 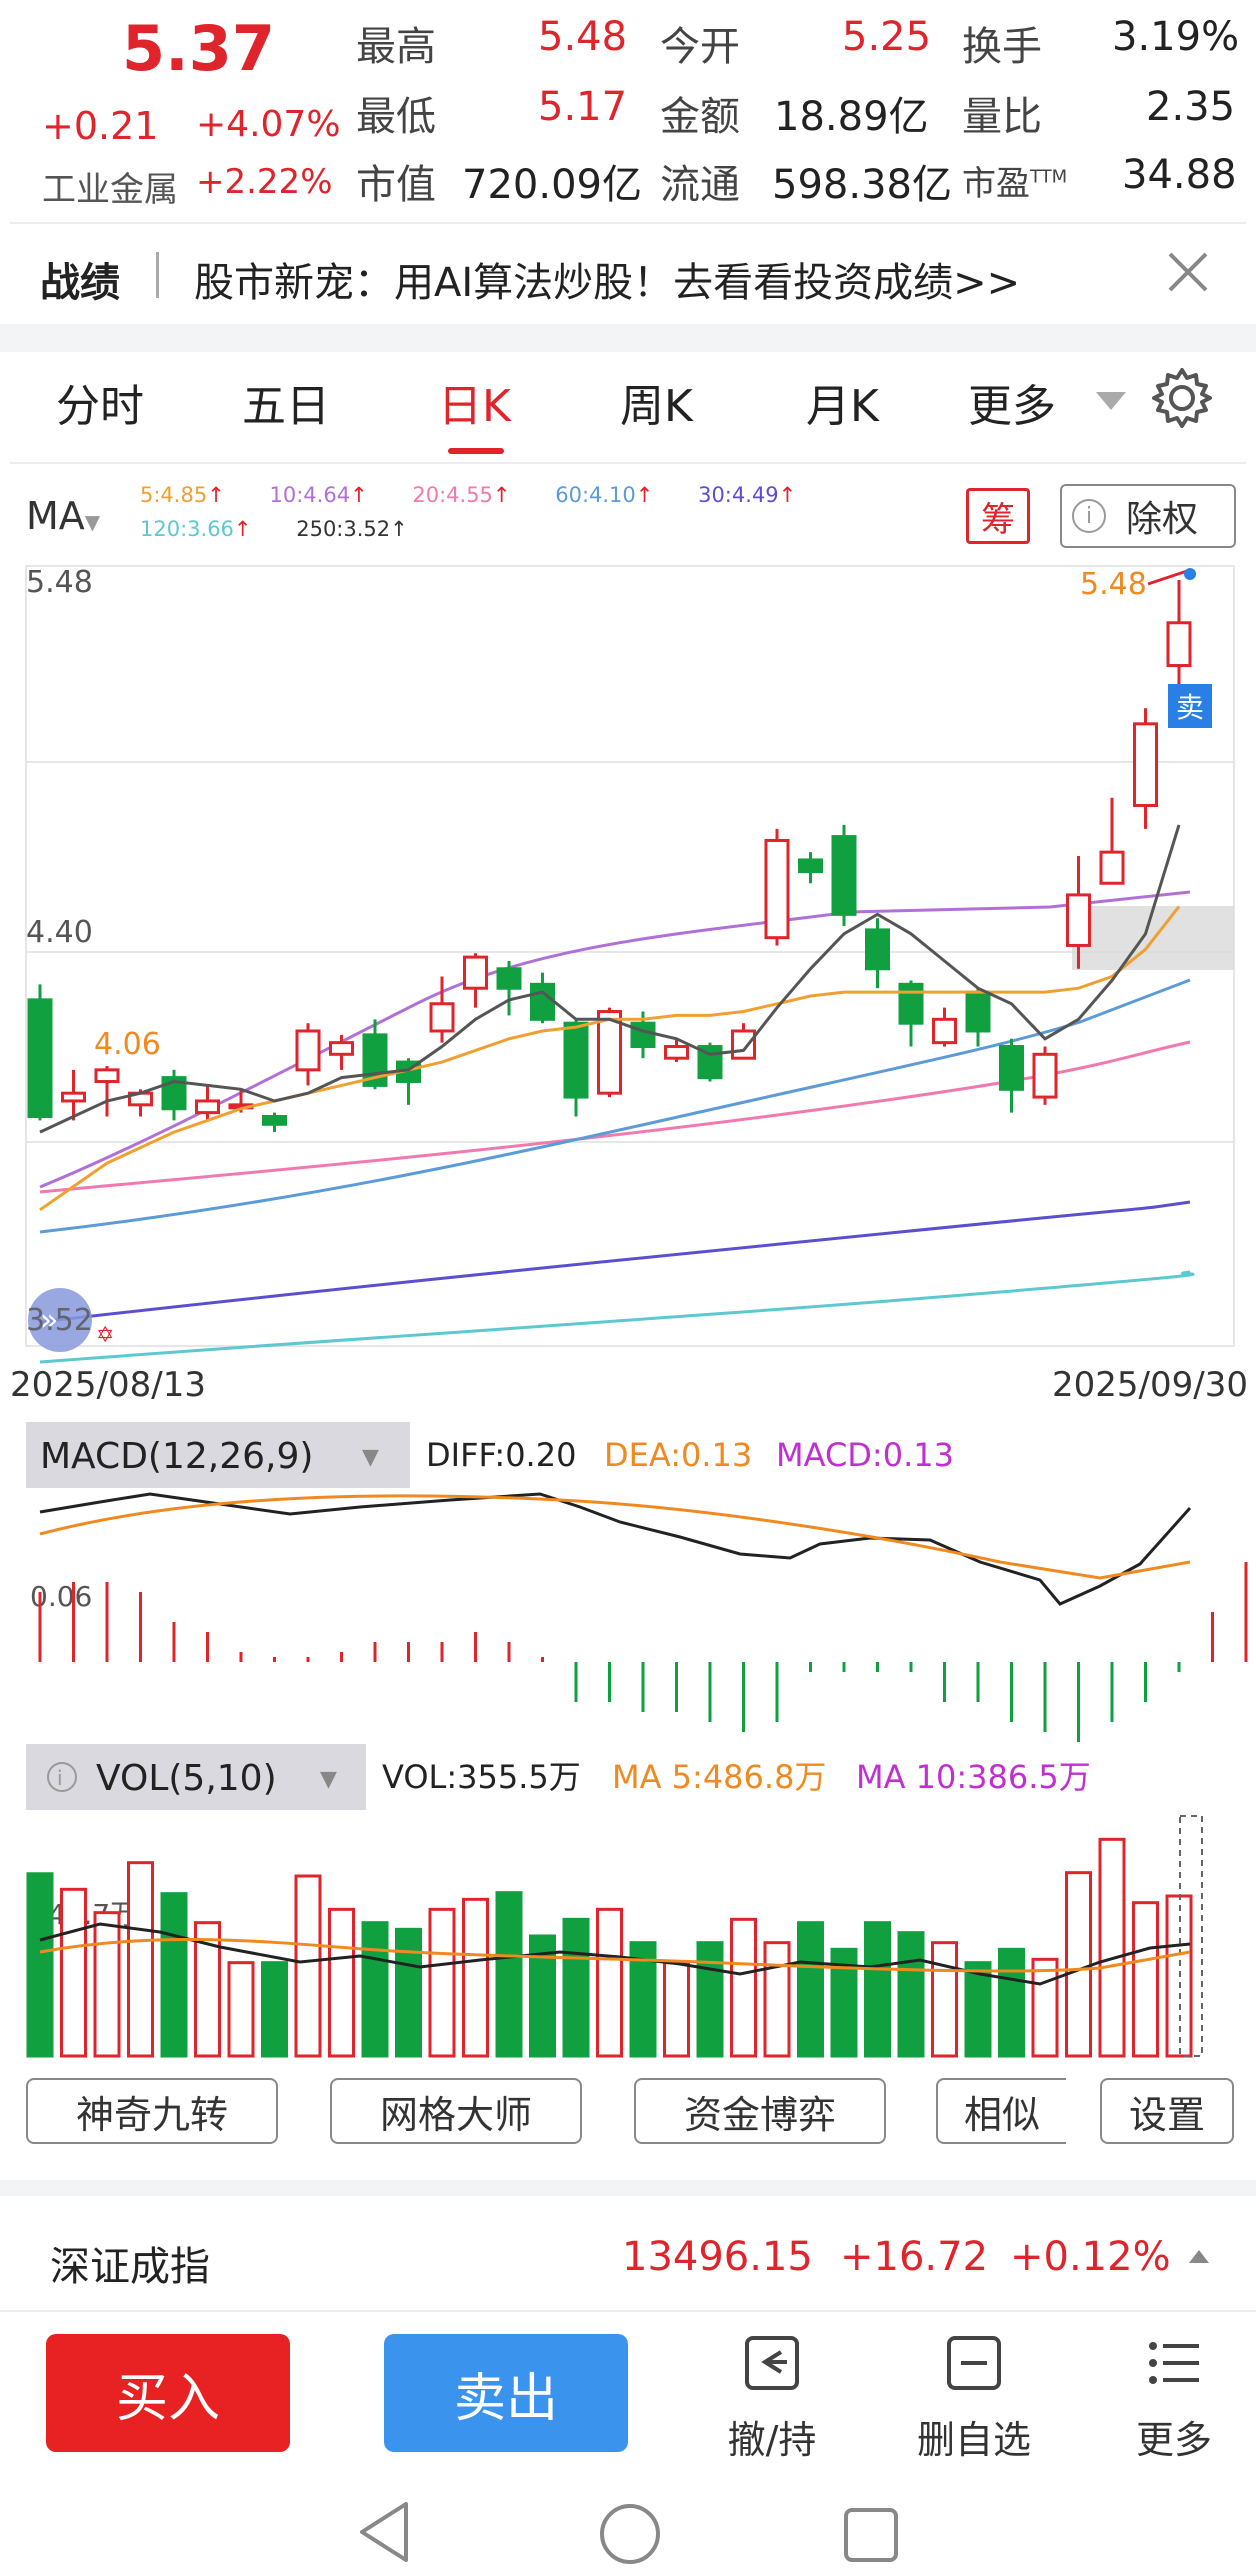 What do you see at coordinates (384, 2534) in the screenshot?
I see `system-back-icon` at bounding box center [384, 2534].